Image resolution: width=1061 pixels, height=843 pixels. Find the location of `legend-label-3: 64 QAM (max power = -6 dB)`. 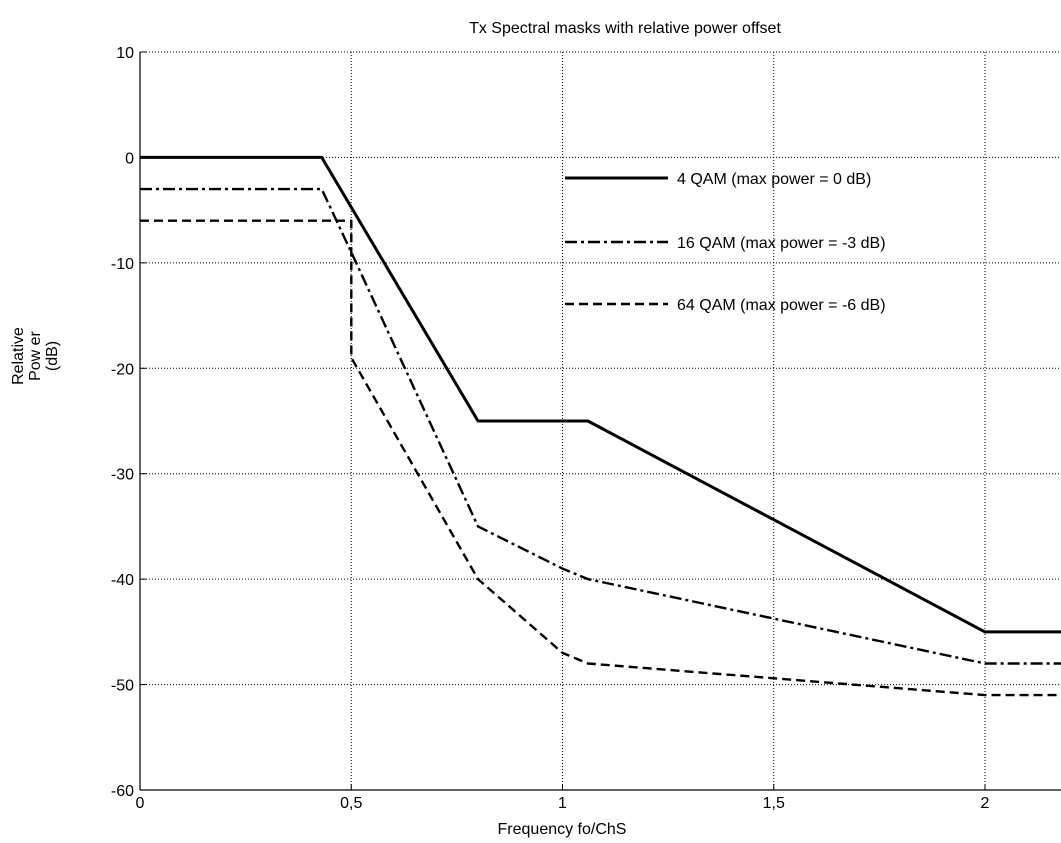

legend-label-3: 64 QAM (max power = -6 dB) is located at coordinates (781, 305).